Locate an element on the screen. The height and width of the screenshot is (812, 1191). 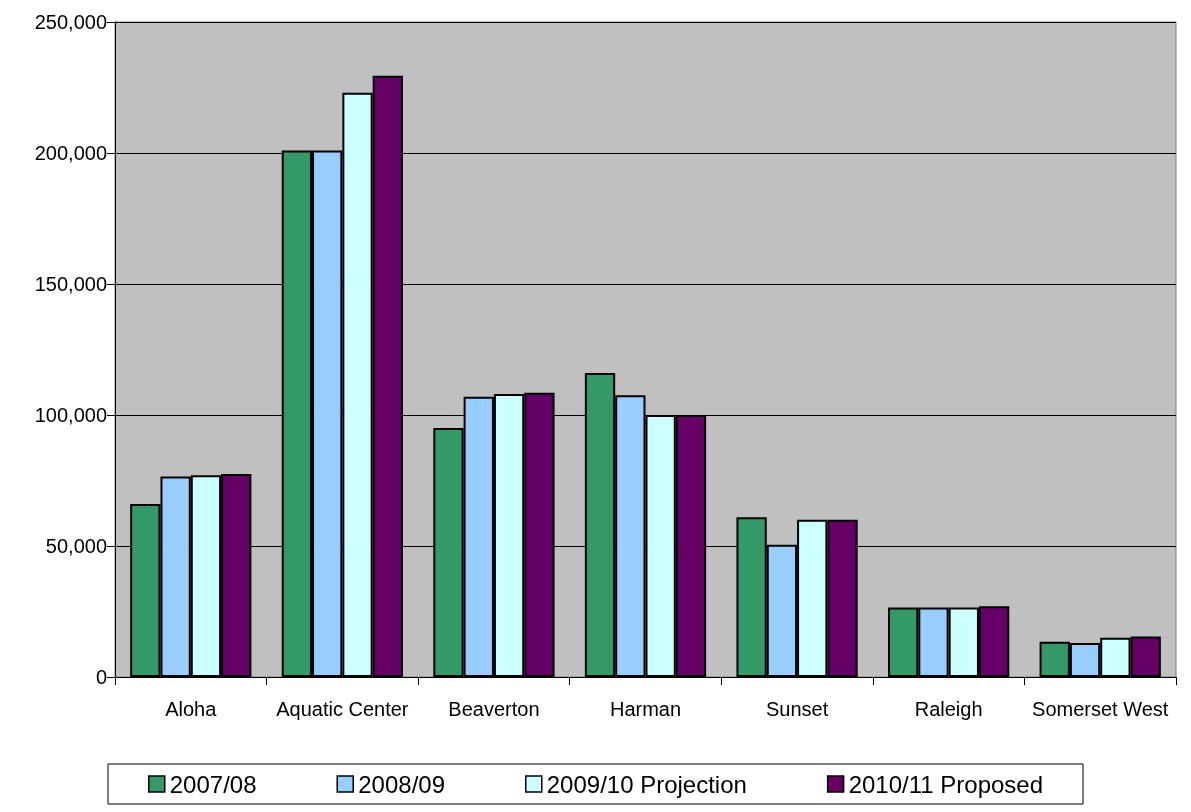
legend-label: 2010/11 Proposed is located at coordinates (946, 784).